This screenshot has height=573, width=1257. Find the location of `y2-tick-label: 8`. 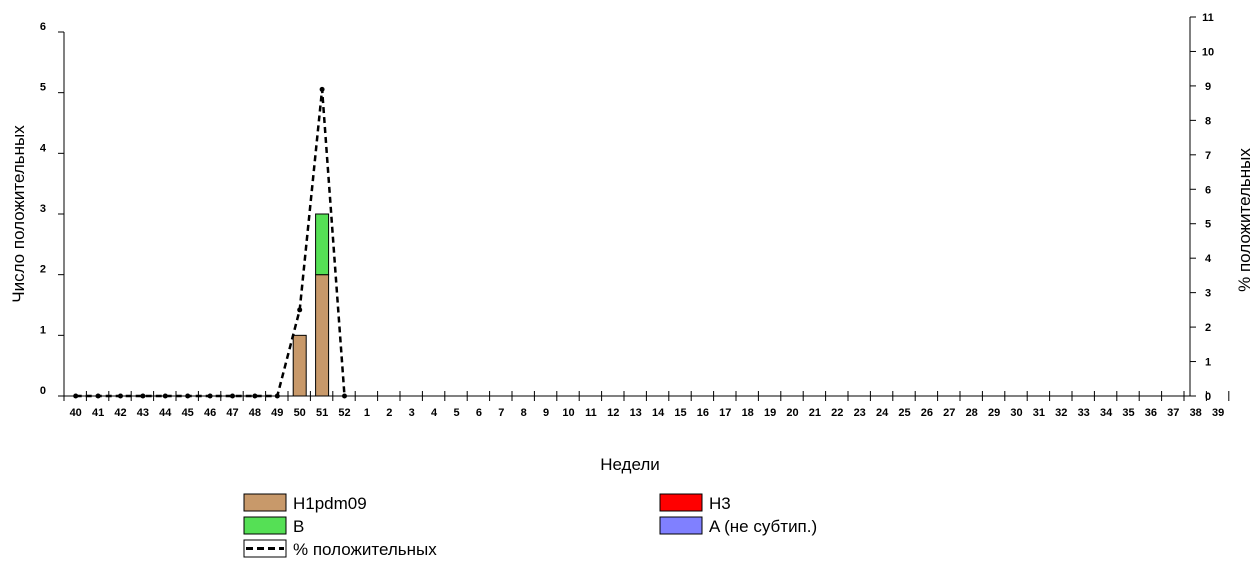

y2-tick-label: 8 is located at coordinates (1208, 121).